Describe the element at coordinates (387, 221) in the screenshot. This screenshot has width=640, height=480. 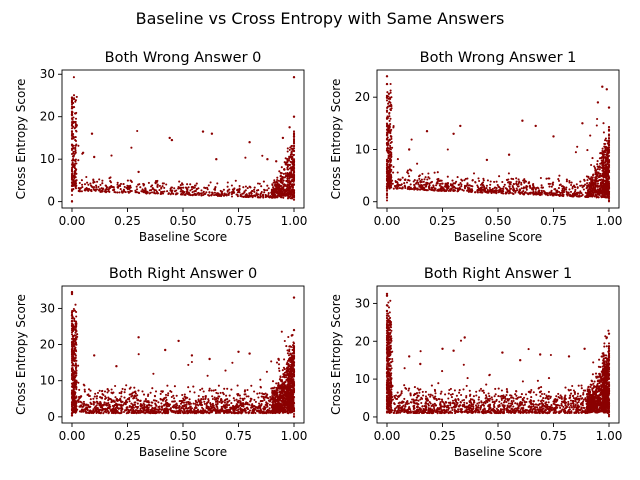
I see `x-tick-label: 0.00` at that location.